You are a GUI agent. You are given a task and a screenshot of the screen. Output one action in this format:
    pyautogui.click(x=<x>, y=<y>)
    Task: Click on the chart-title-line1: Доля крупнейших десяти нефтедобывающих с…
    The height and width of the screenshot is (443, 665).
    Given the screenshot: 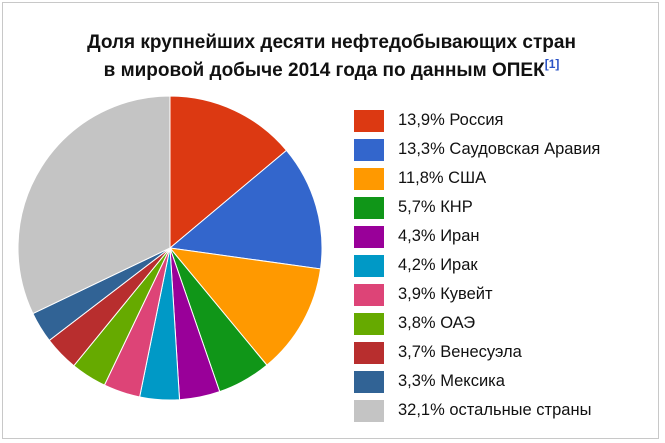 What is the action you would take?
    pyautogui.click(x=331, y=42)
    